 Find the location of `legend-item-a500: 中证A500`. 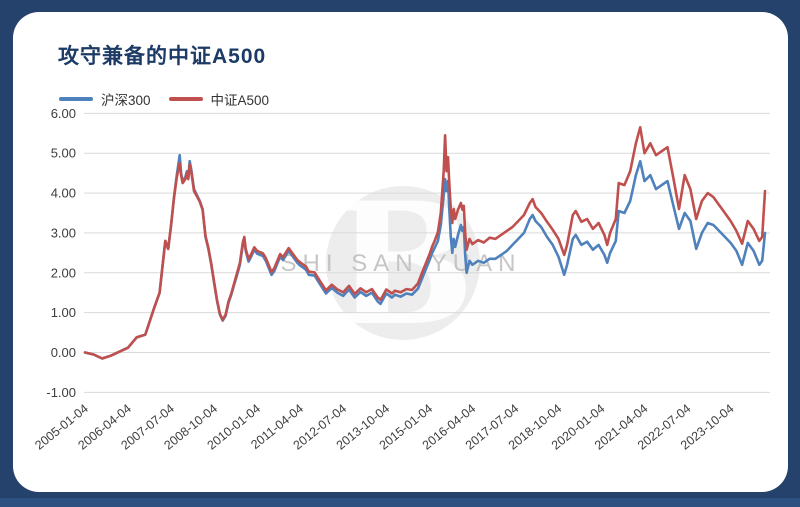

legend-item-a500: 中证A500 is located at coordinates (219, 99).